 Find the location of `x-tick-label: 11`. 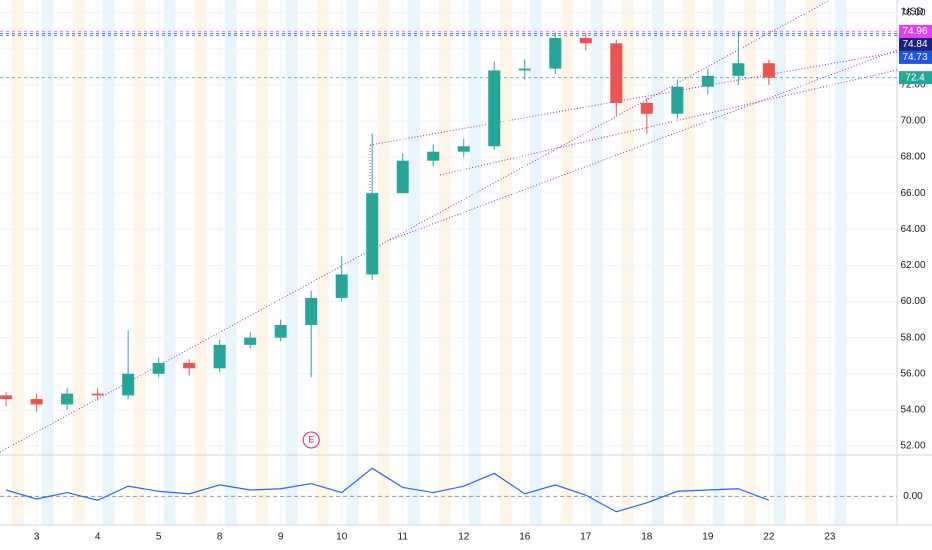

x-tick-label: 11 is located at coordinates (403, 537).